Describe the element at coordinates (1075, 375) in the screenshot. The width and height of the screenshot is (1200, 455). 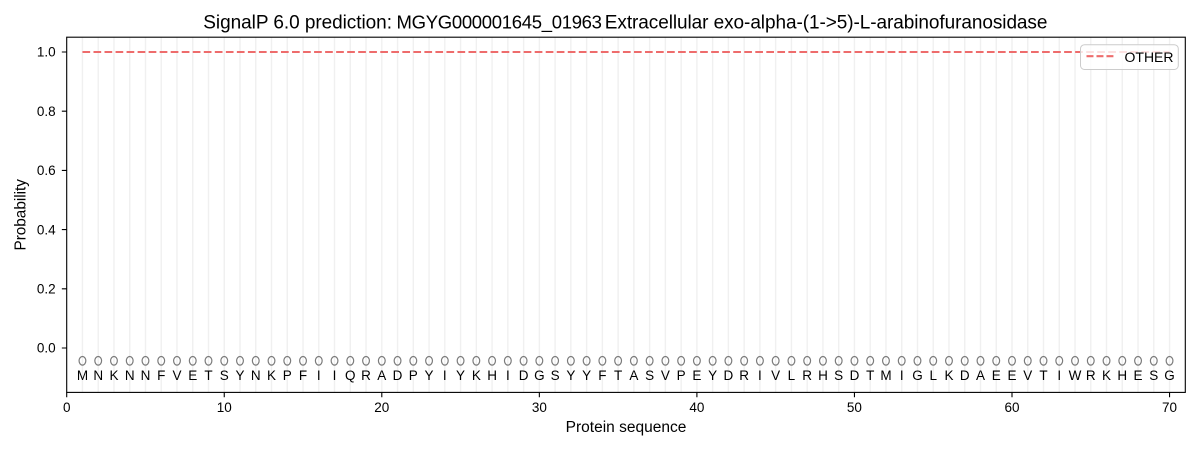
I see `svg-text: W` at that location.